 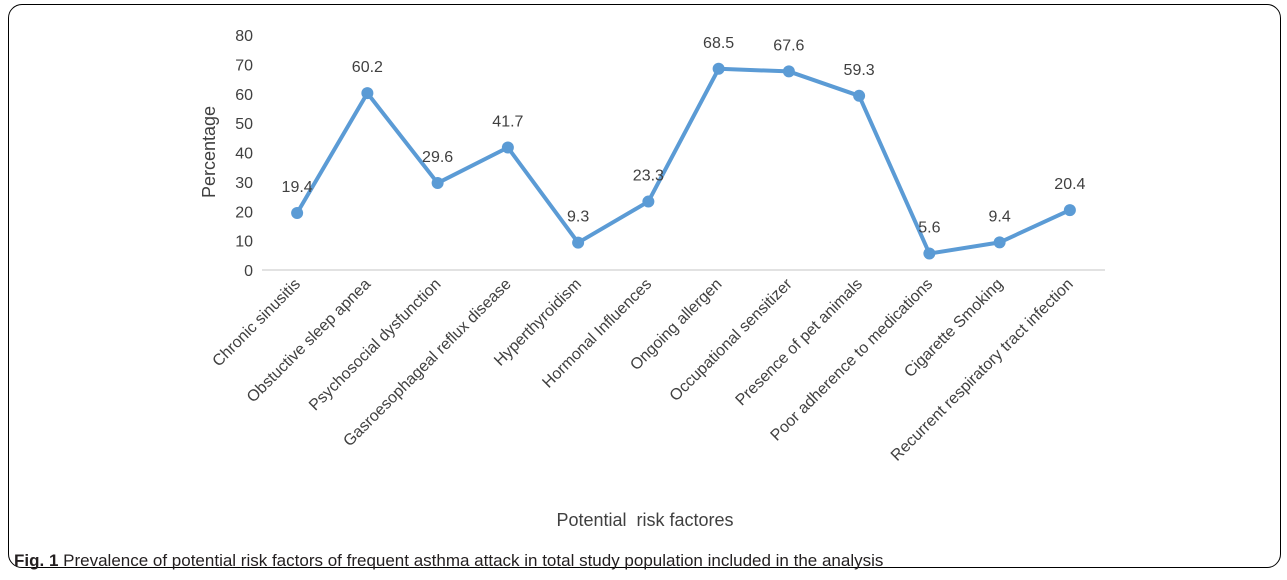 I want to click on x-tick-label: Occupational sensitizer, so click(x=731, y=339).